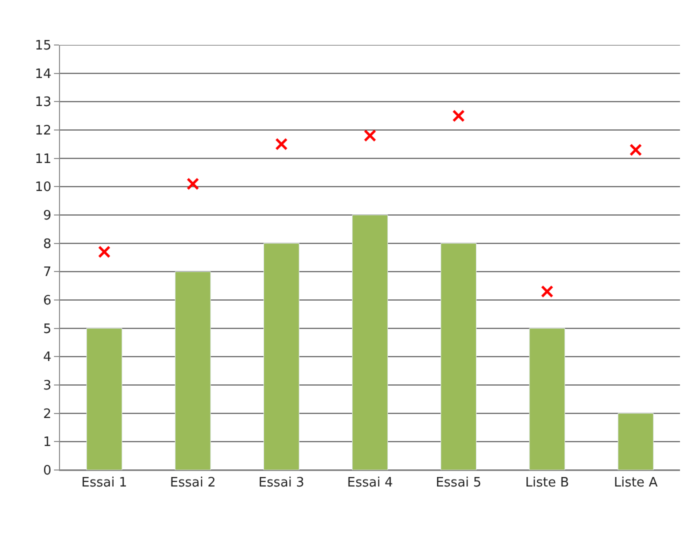  Describe the element at coordinates (47, 358) in the screenshot. I see `y-tick-label: 4` at that location.